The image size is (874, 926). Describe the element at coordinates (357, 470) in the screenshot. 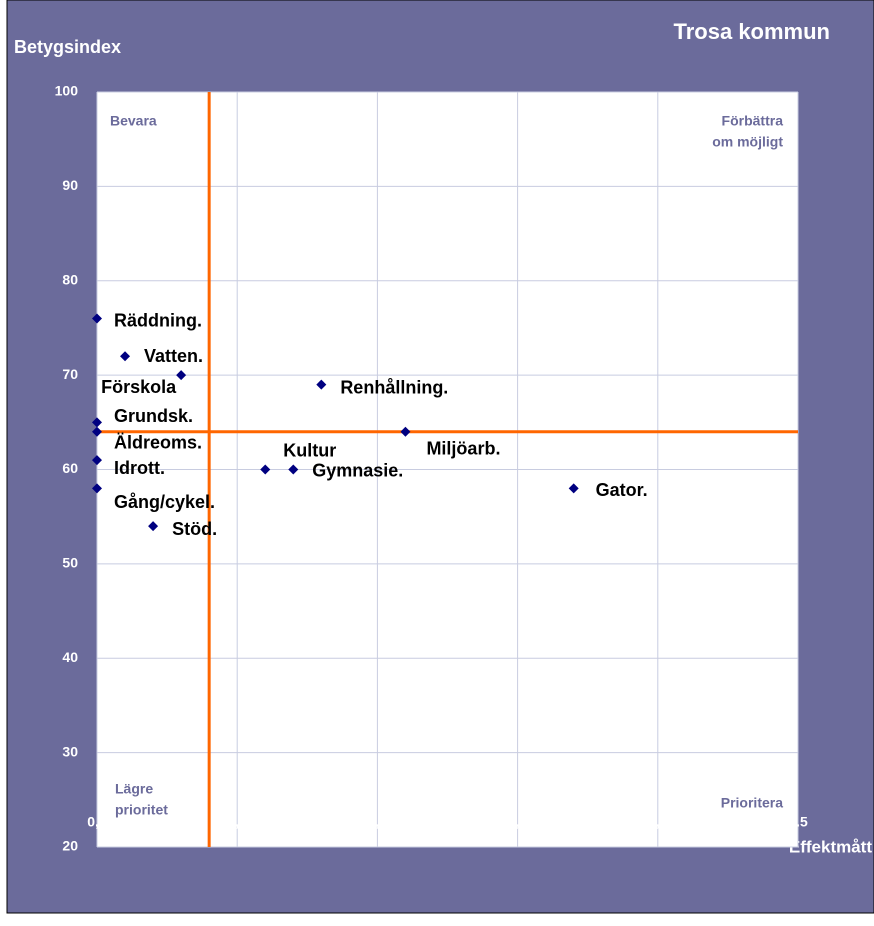

I see `point-label: Gymnasie.` at that location.